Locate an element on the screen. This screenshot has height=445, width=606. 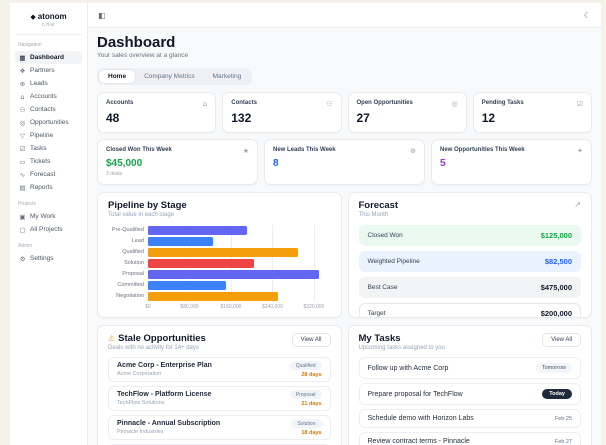
task-item-contract-pinnacle: Review contract terms - Pinnacle Feb 27 is located at coordinates (469, 438).